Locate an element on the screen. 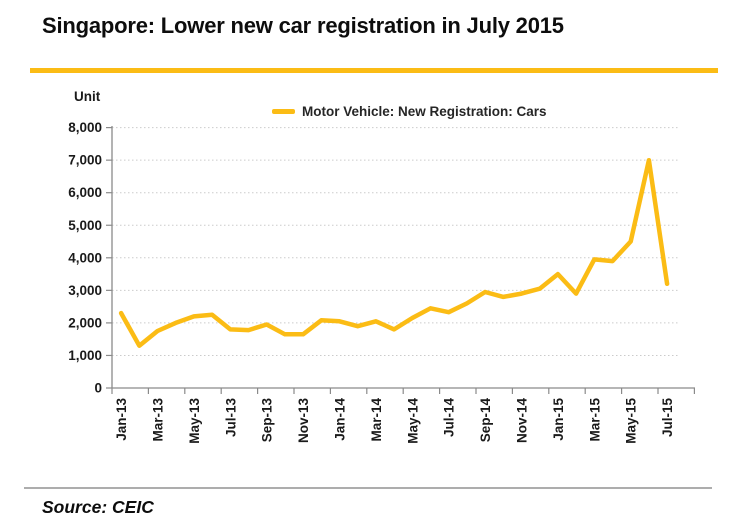 The width and height of the screenshot is (749, 532). legend-line-swatch is located at coordinates (283, 111).